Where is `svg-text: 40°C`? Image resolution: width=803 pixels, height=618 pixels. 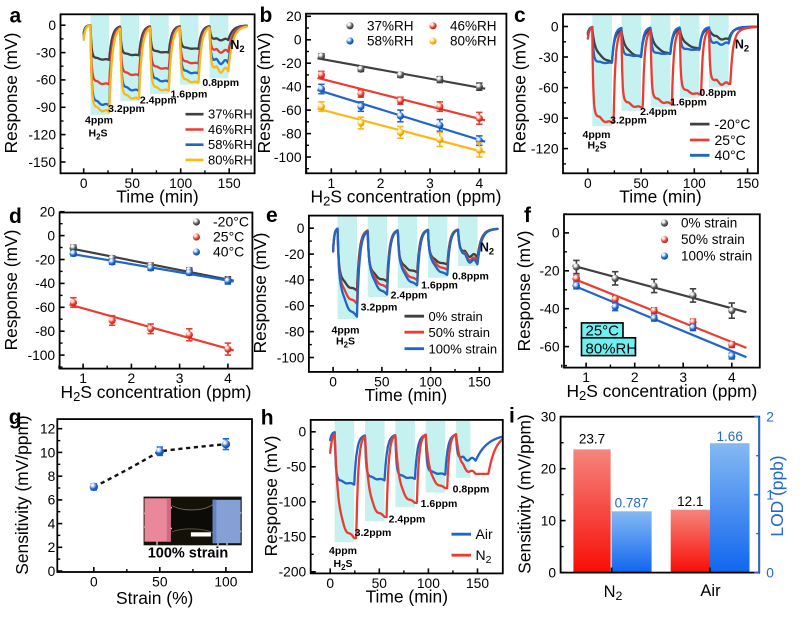 svg-text: 40°C is located at coordinates (228, 252).